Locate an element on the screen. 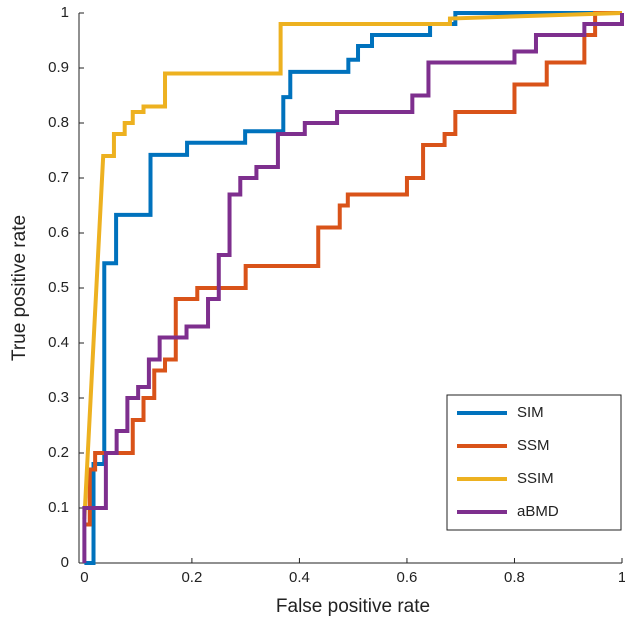 The width and height of the screenshot is (625, 621). y-tick-label: 0.7 is located at coordinates (58, 177).